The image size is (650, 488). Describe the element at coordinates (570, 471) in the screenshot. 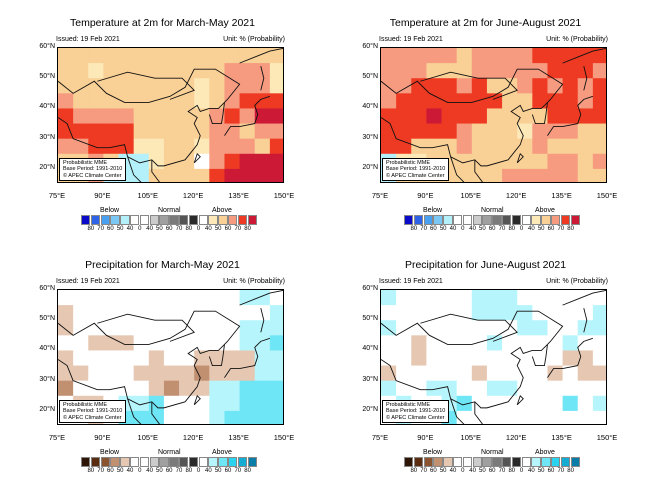

I see `legend-tick-label: 80` at that location.